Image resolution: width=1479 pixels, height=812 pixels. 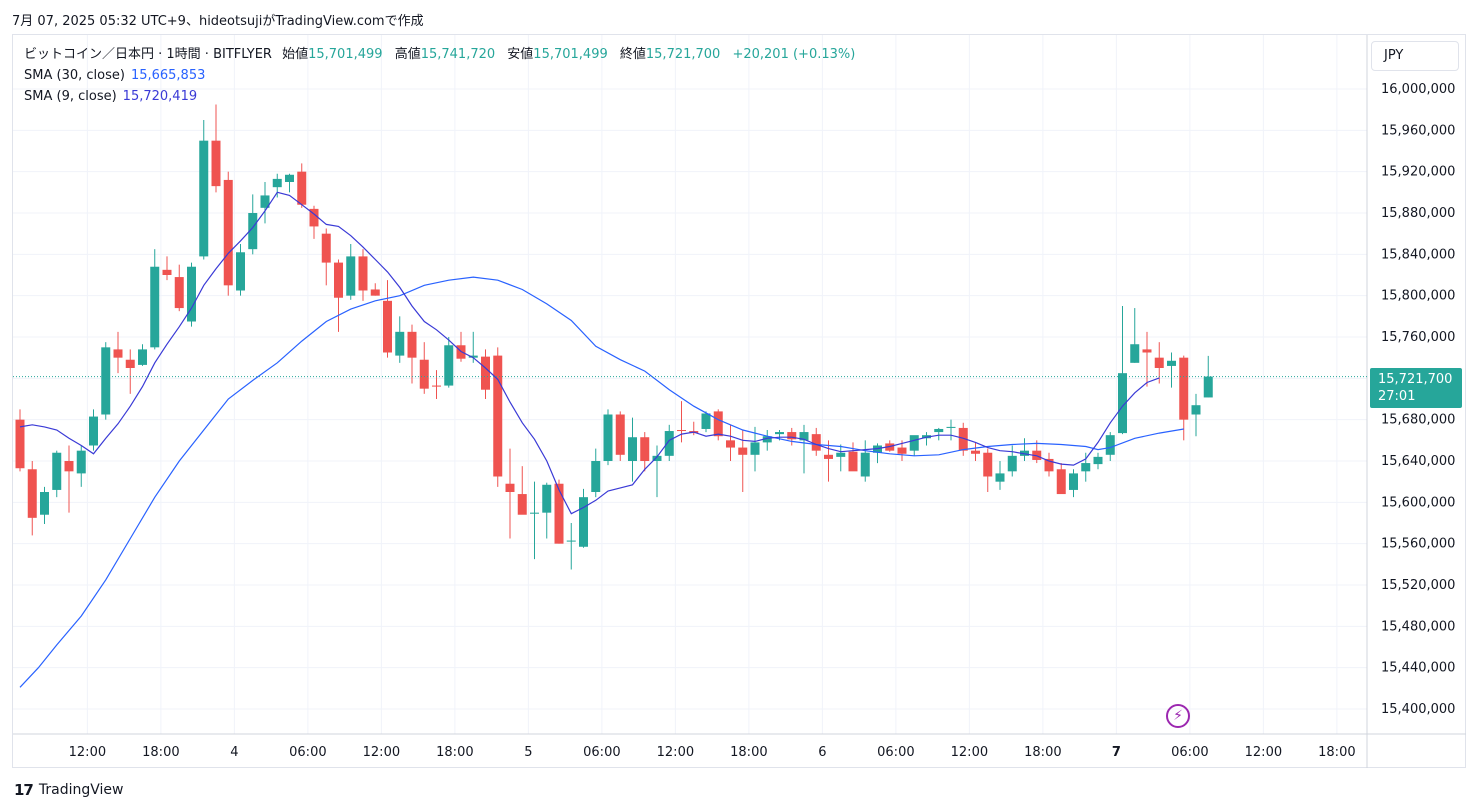 What do you see at coordinates (1189, 752) in the screenshot?
I see `time-tick-label: 06:00` at bounding box center [1189, 752].